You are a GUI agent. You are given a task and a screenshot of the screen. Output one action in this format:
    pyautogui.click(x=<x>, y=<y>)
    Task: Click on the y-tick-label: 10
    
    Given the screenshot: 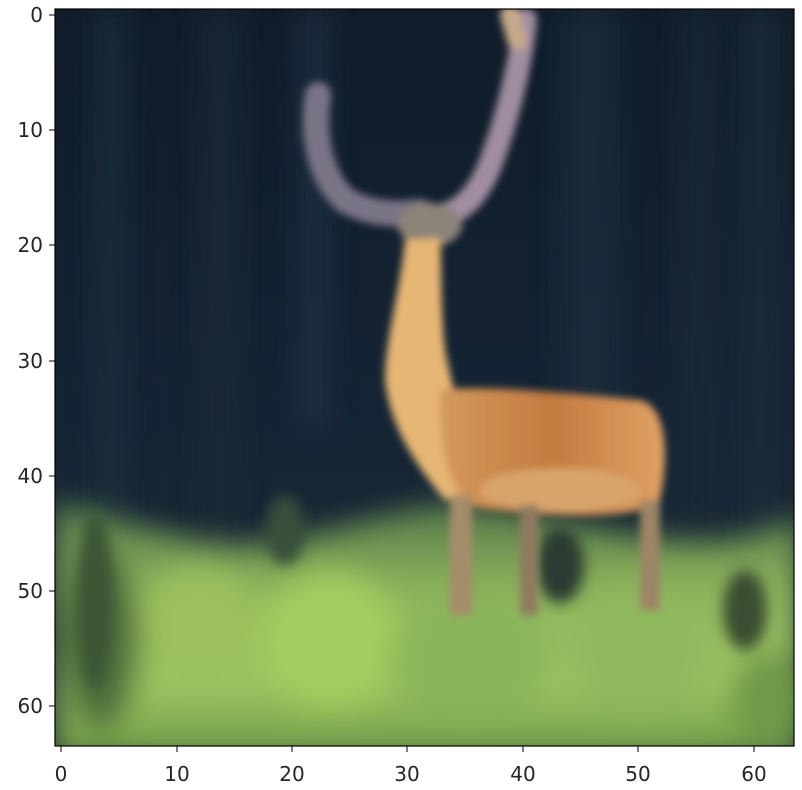 What is the action you would take?
    pyautogui.click(x=30, y=130)
    